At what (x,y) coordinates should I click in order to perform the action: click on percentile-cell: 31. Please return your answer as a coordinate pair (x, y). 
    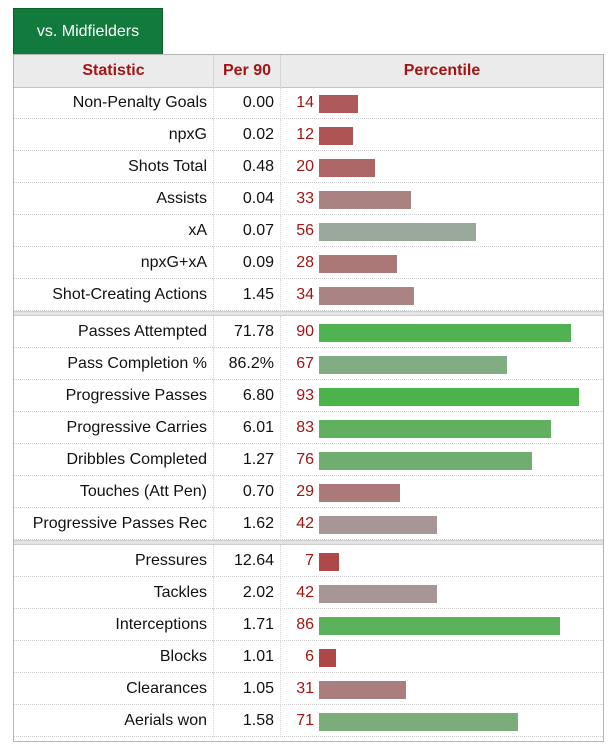
    Looking at the image, I should click on (442, 689).